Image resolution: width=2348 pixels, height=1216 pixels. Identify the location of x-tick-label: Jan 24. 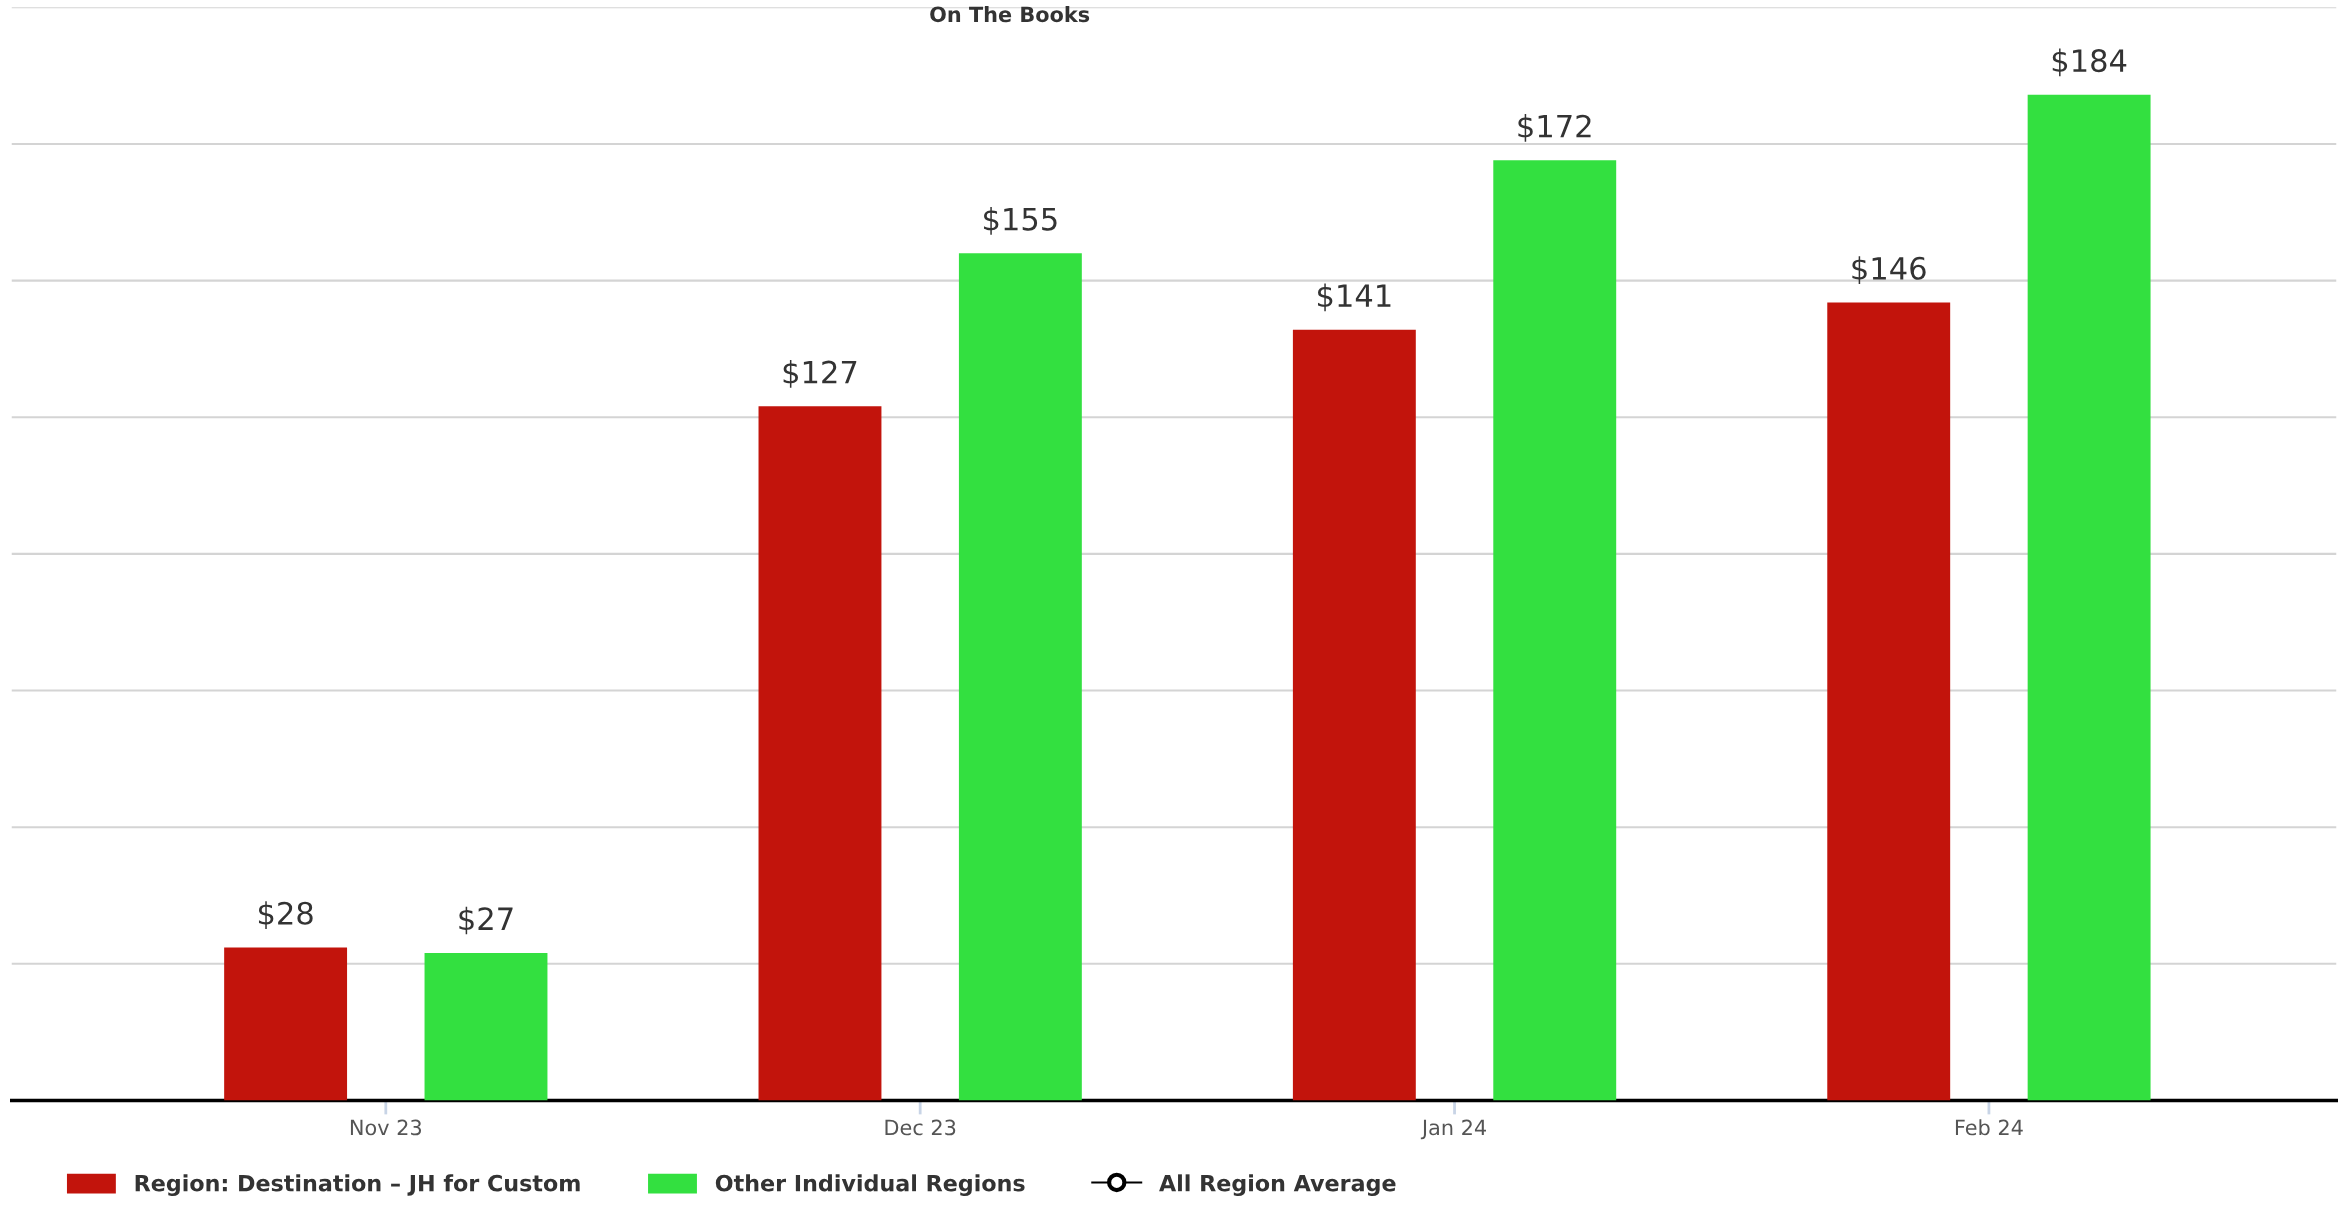
(1453, 1129).